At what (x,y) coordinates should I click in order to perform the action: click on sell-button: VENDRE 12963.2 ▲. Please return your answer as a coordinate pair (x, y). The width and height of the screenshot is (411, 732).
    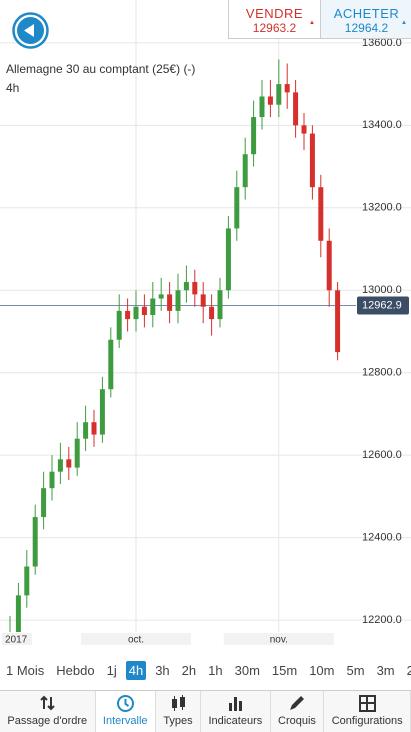
    Looking at the image, I should click on (275, 19).